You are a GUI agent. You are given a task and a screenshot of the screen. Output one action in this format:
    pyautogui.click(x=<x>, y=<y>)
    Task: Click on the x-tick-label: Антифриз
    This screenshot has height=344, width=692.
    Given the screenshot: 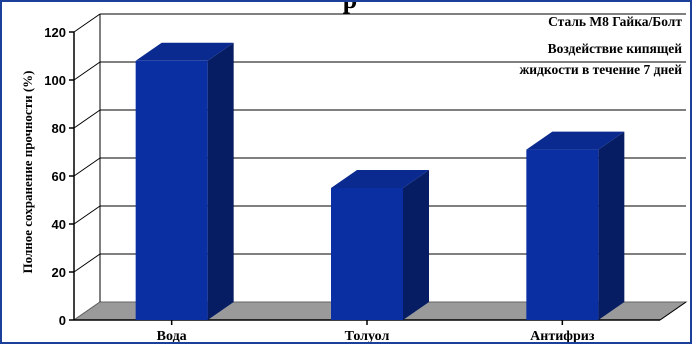 What is the action you would take?
    pyautogui.click(x=562, y=335)
    